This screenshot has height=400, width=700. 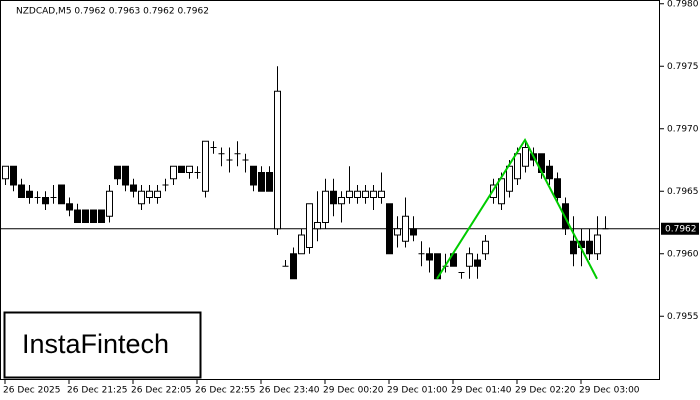 I want to click on chart-title: NZDCAD,M5 0.7962 0.7963 0.7962 0.7962, so click(x=112, y=12).